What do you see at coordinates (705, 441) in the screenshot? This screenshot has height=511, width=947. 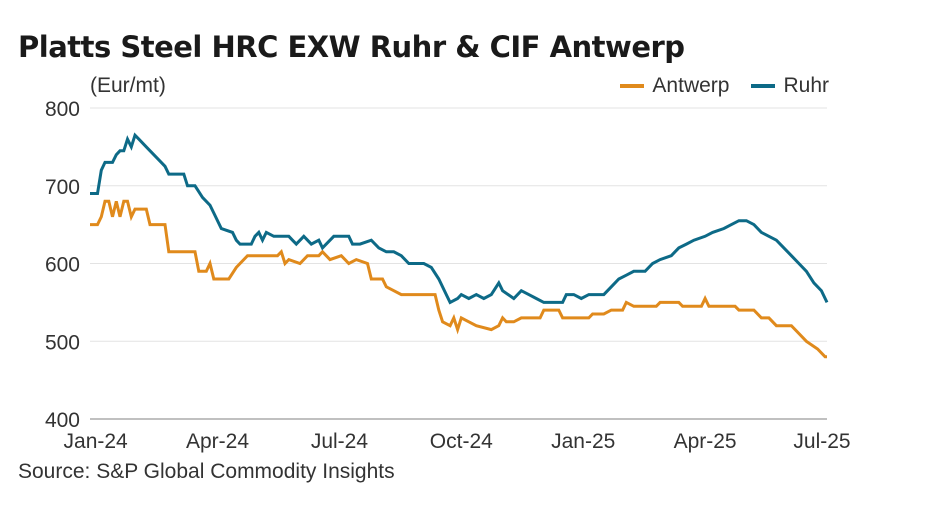 I see `x-tick-label: Apr-25` at bounding box center [705, 441].